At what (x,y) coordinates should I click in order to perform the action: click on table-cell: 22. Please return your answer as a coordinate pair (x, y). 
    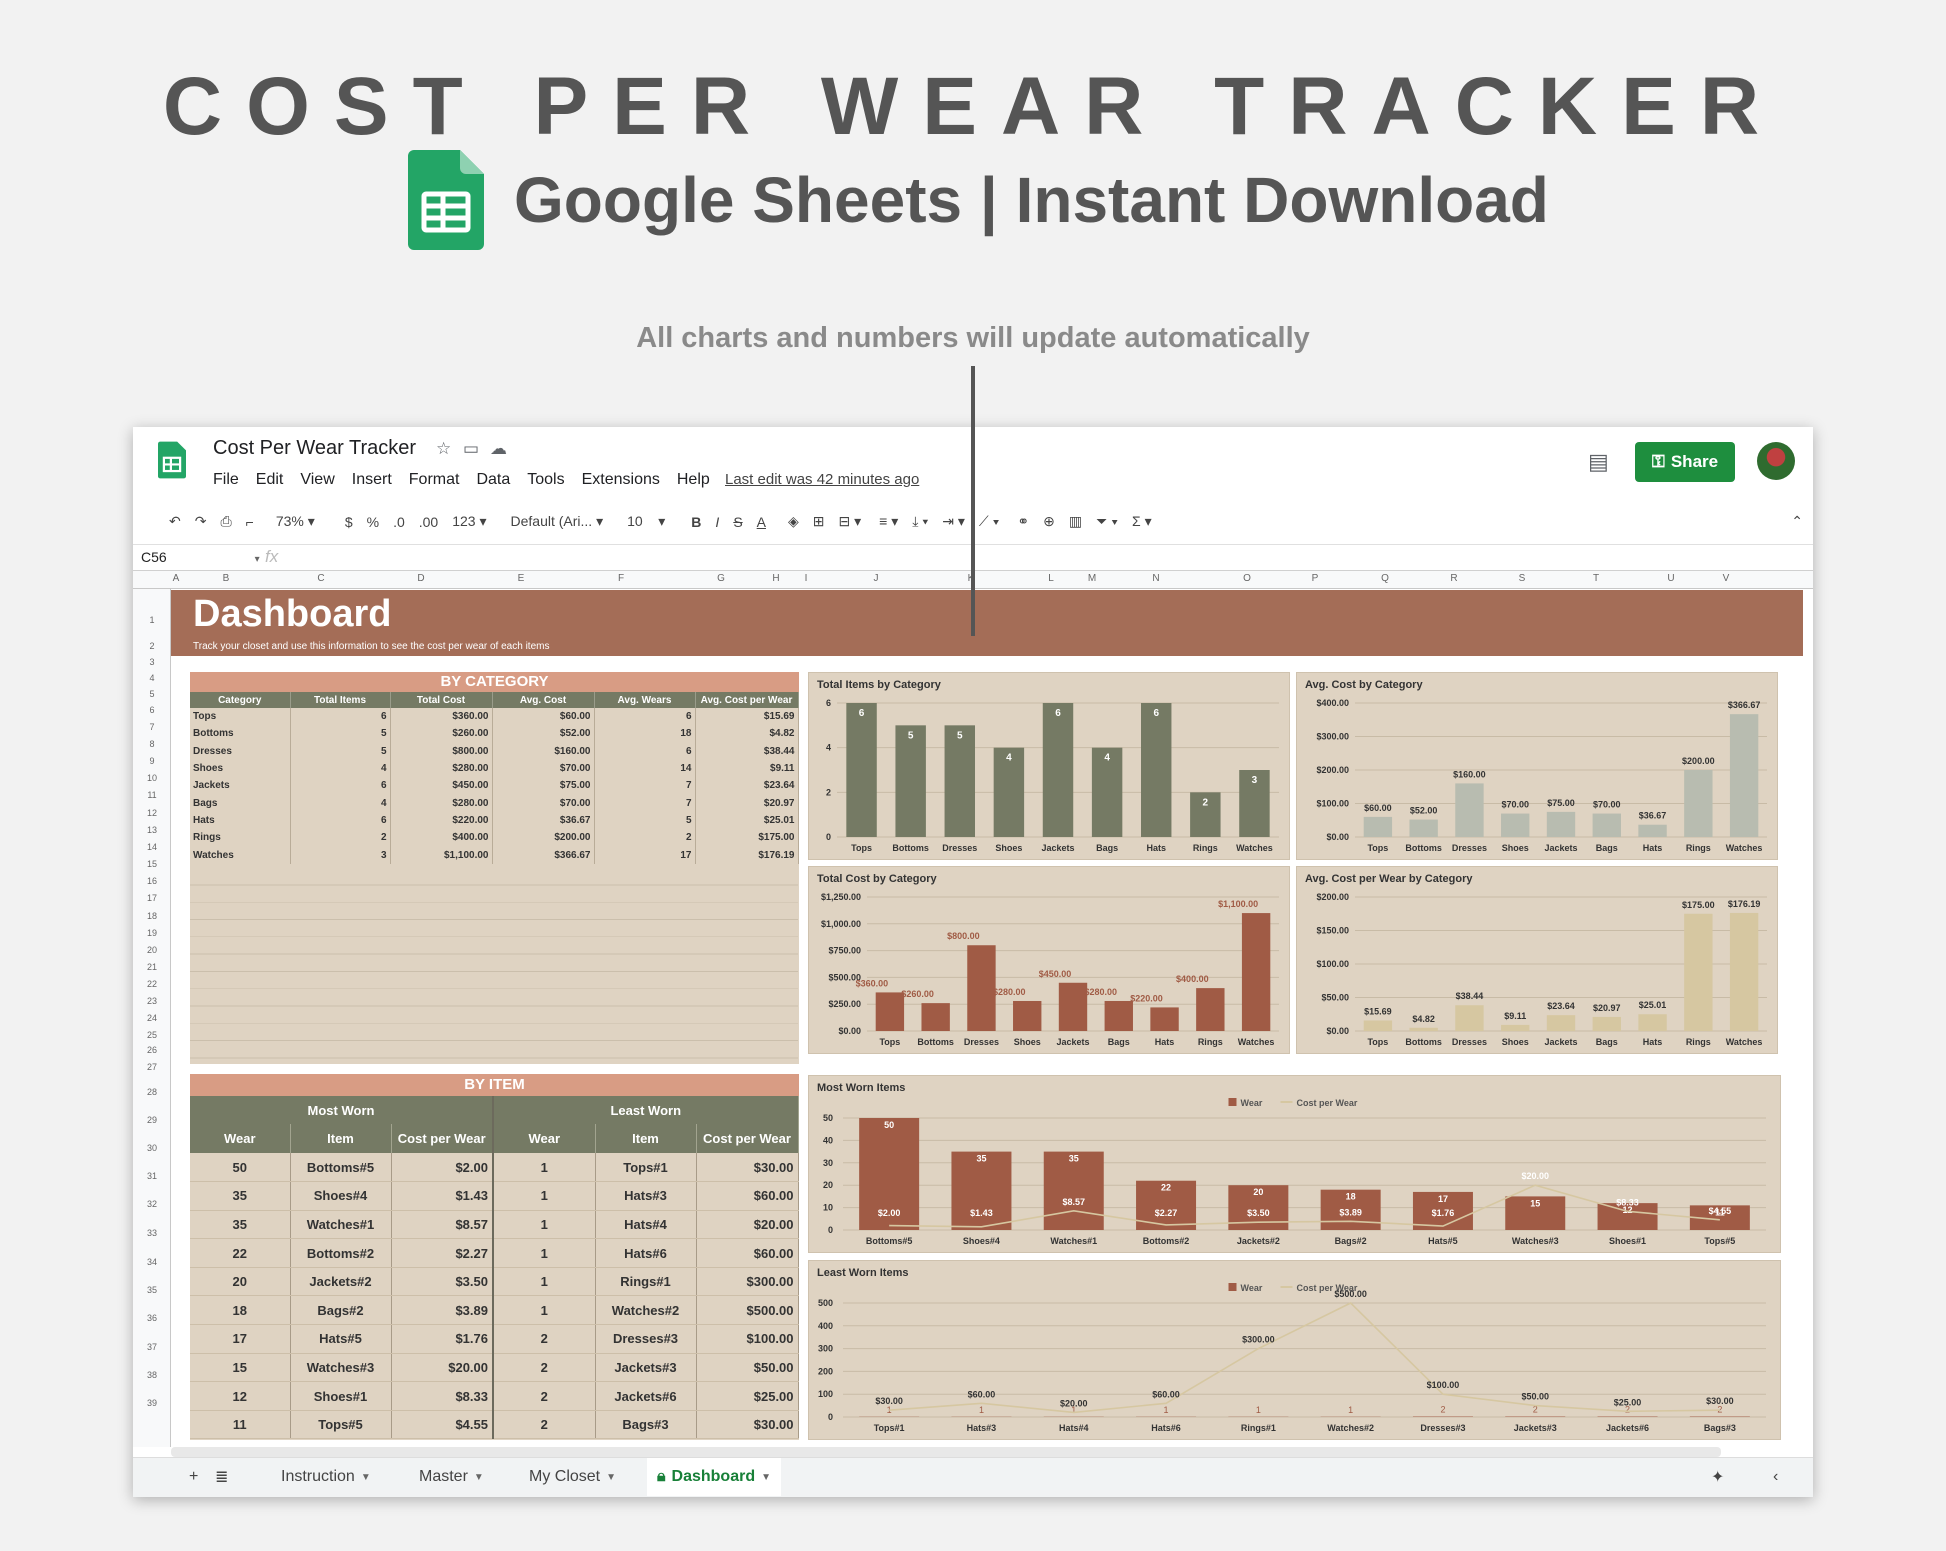
    Looking at the image, I should click on (240, 1253).